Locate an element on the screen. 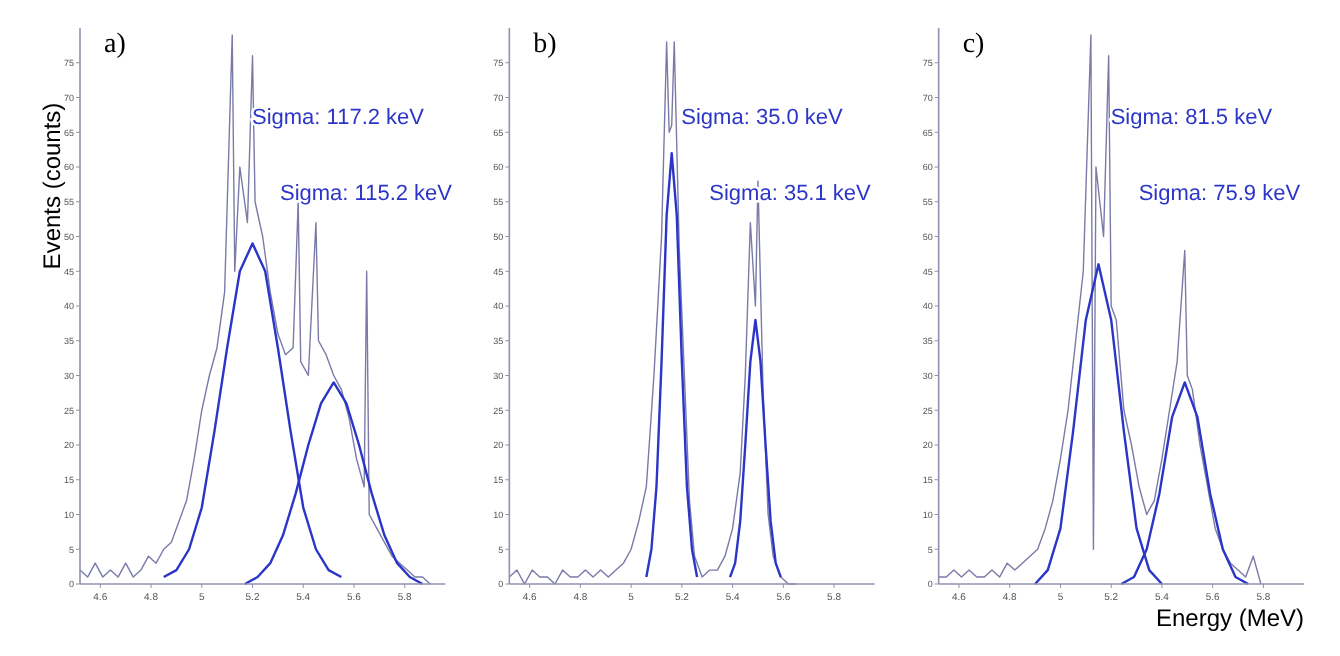  annotation: Sigma: 81.5 keV is located at coordinates (1192, 118).